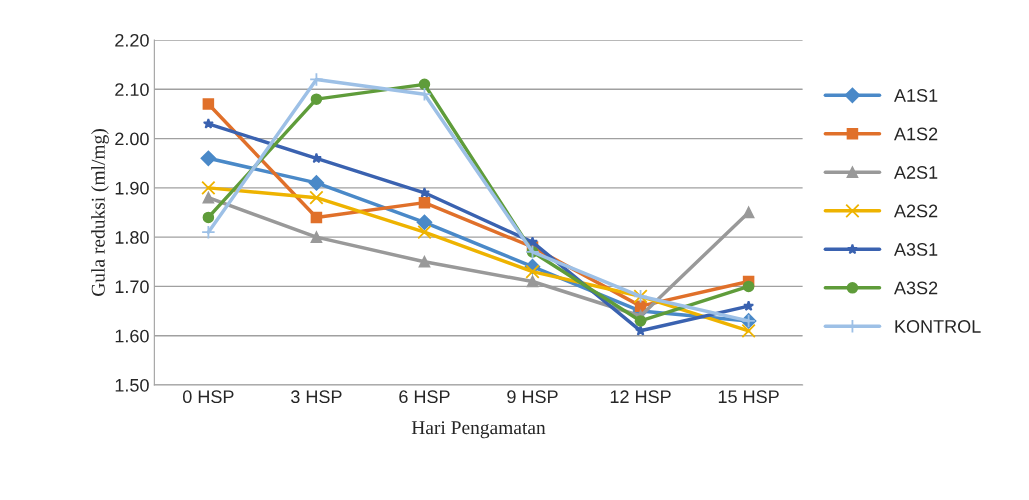  What do you see at coordinates (916, 134) in the screenshot?
I see `legend-label: A1S2` at bounding box center [916, 134].